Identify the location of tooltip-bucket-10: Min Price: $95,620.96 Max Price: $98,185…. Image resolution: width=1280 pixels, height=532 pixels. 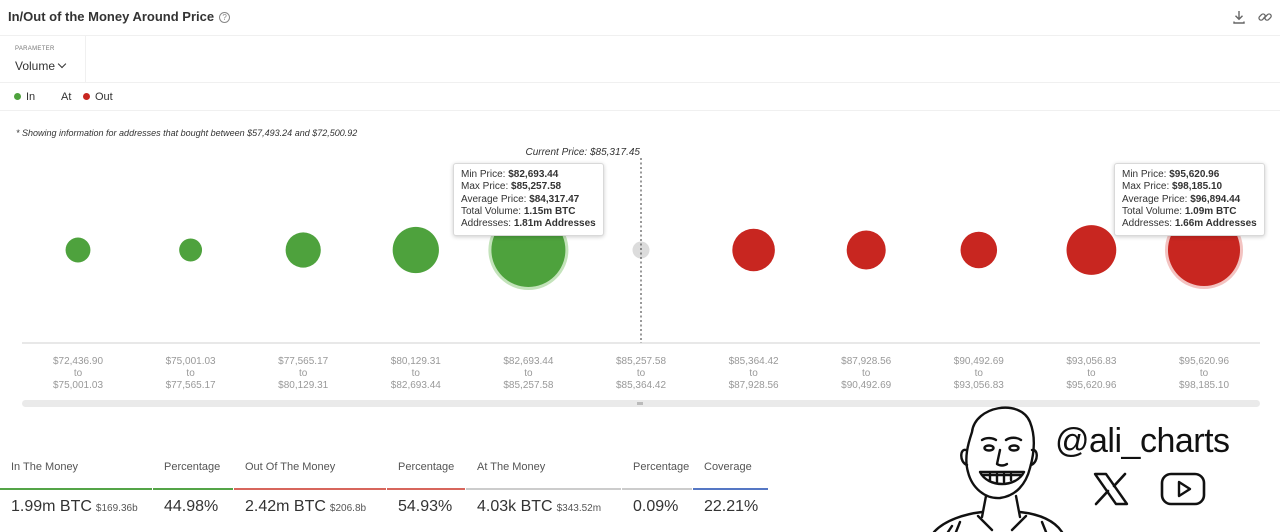
(1189, 200).